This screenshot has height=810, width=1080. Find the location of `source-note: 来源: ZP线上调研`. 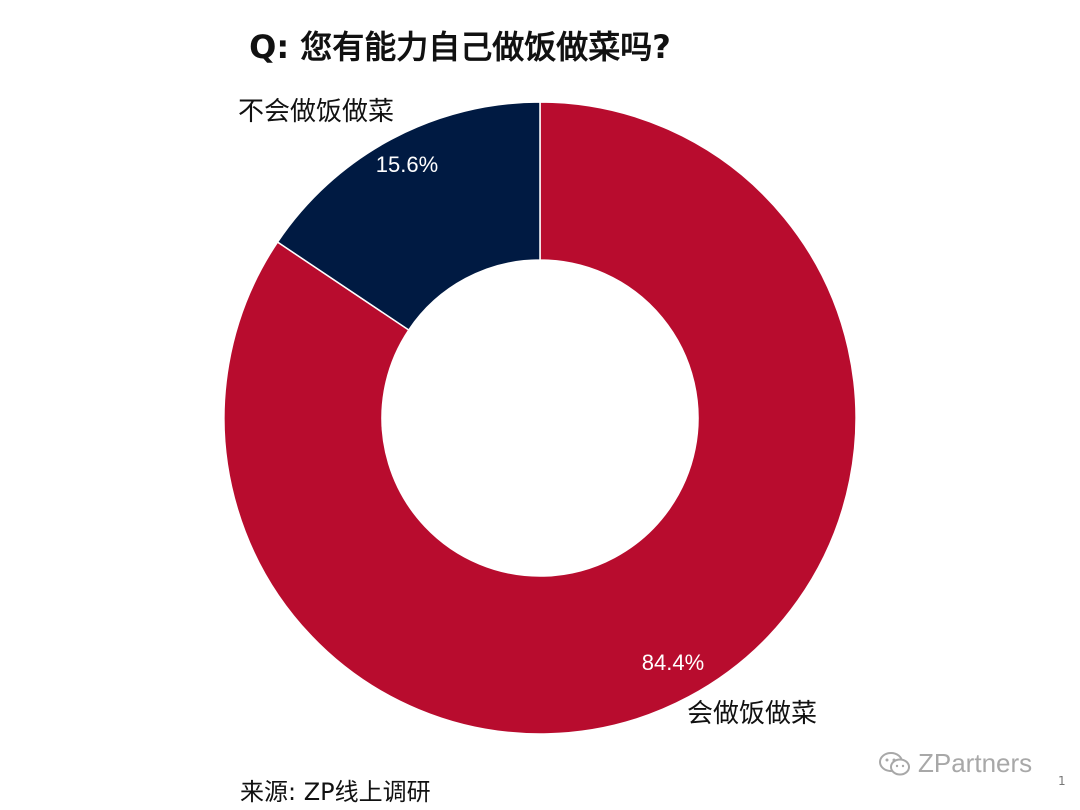

source-note: 来源: ZP线上调研 is located at coordinates (335, 792).